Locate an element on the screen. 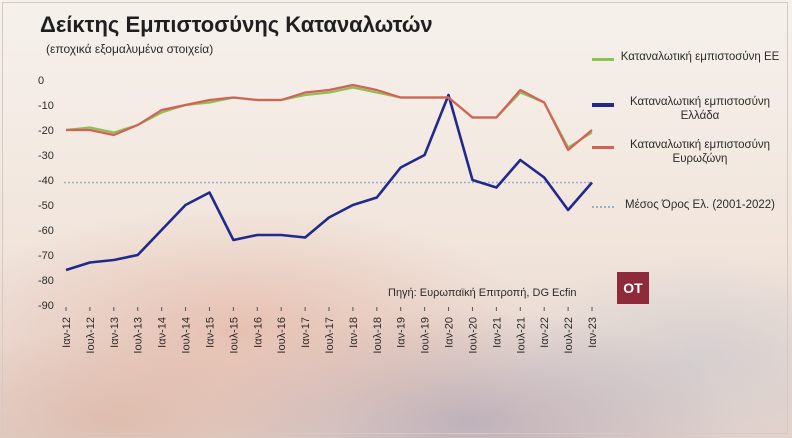 This screenshot has height=438, width=792. legend-label-greece: Καταναλωτική εμπιστοσύνη Ελλάδα is located at coordinates (700, 109).